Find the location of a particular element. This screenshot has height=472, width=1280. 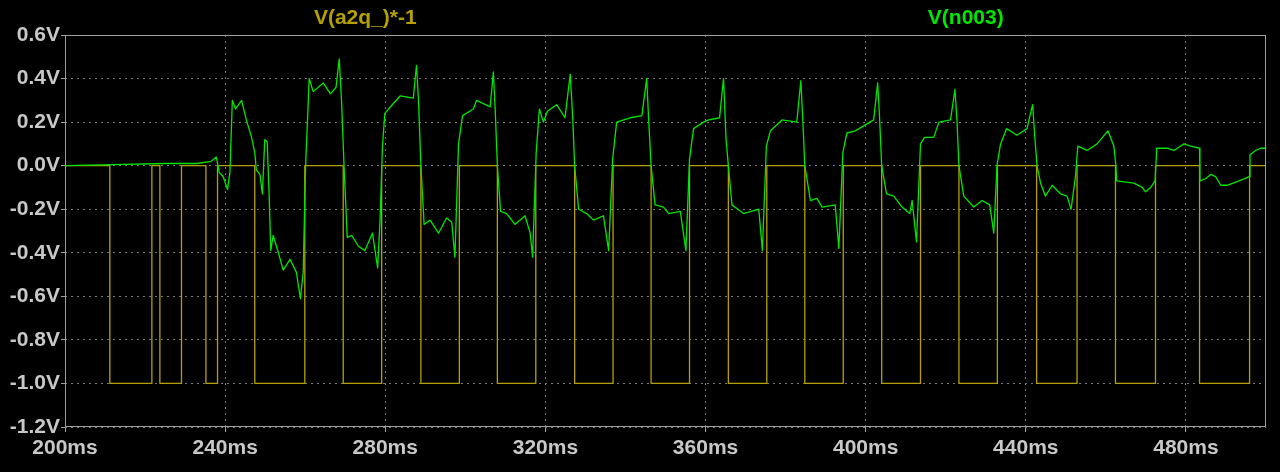

x-tick-label: 200ms is located at coordinates (65, 447).